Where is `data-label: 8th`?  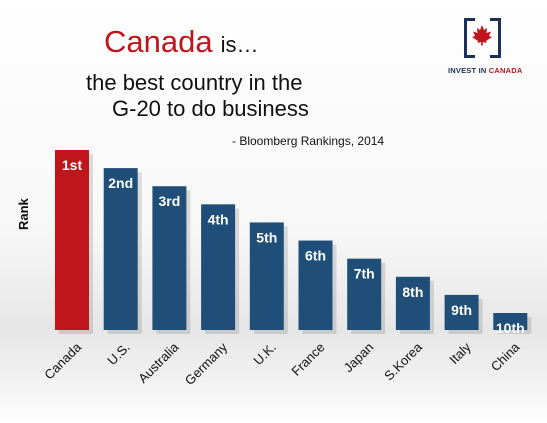
data-label: 8th is located at coordinates (412, 292).